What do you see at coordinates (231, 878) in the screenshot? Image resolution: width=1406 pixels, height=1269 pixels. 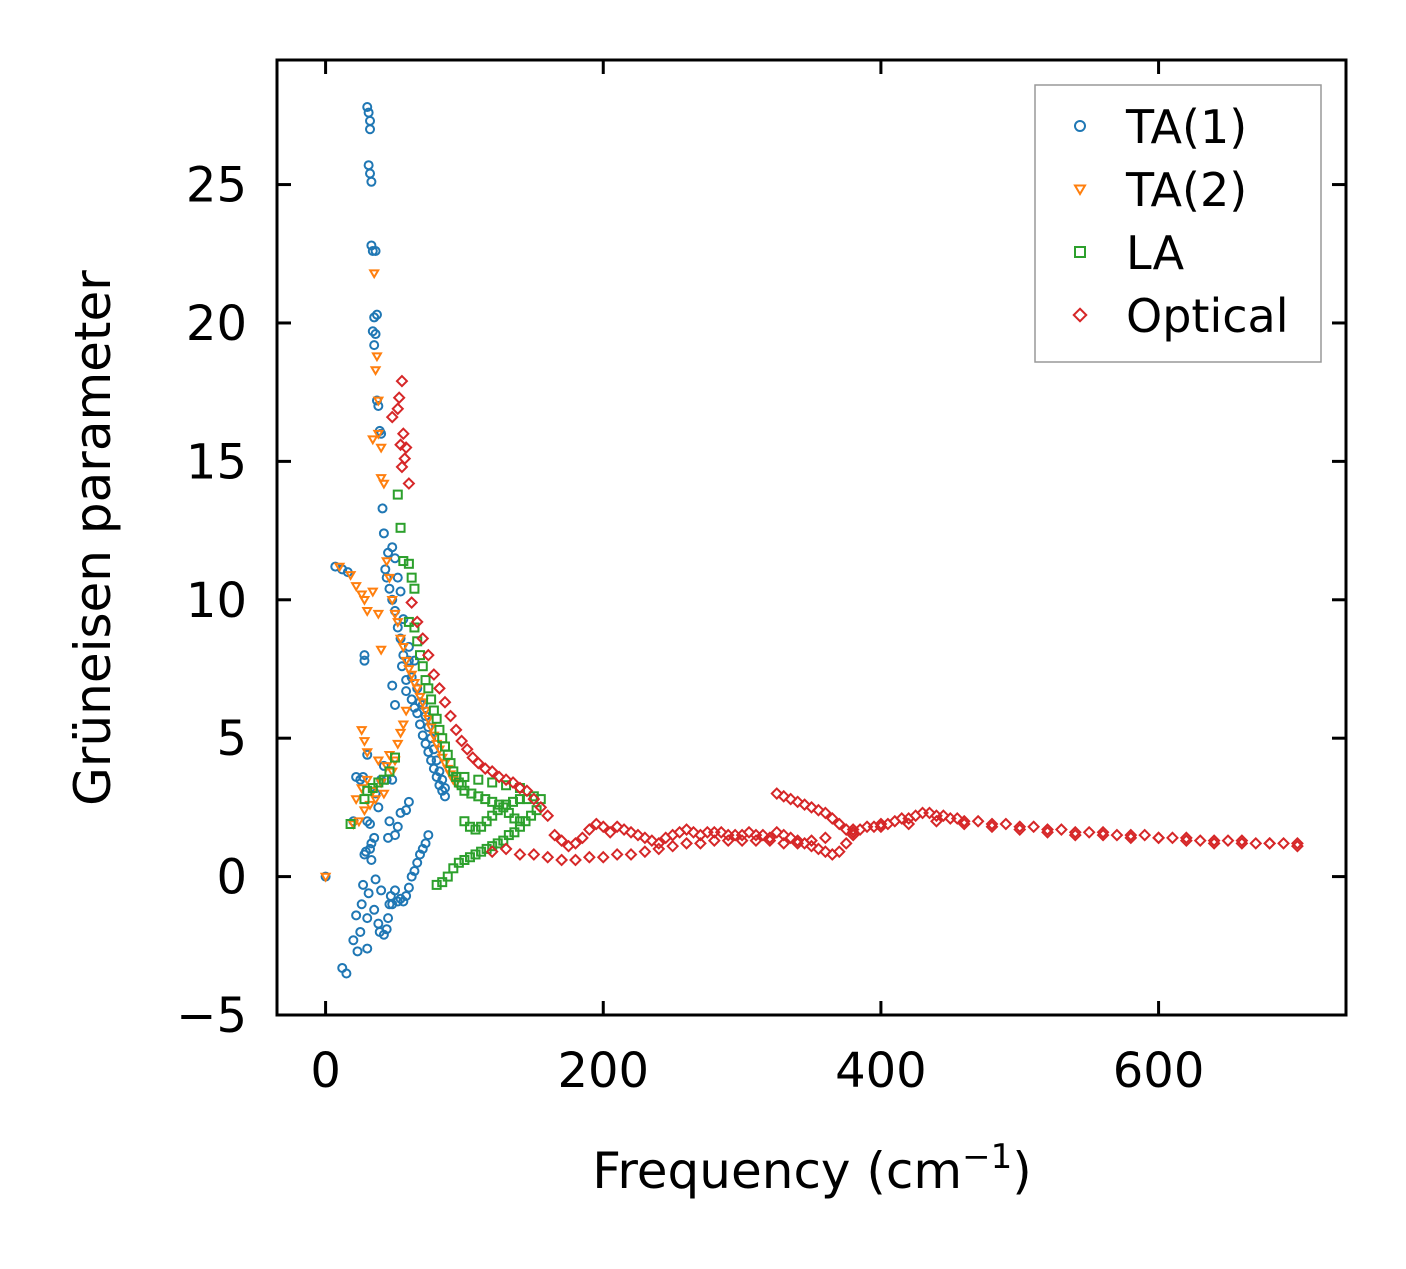 I see `y-tick-label: 0` at bounding box center [231, 878].